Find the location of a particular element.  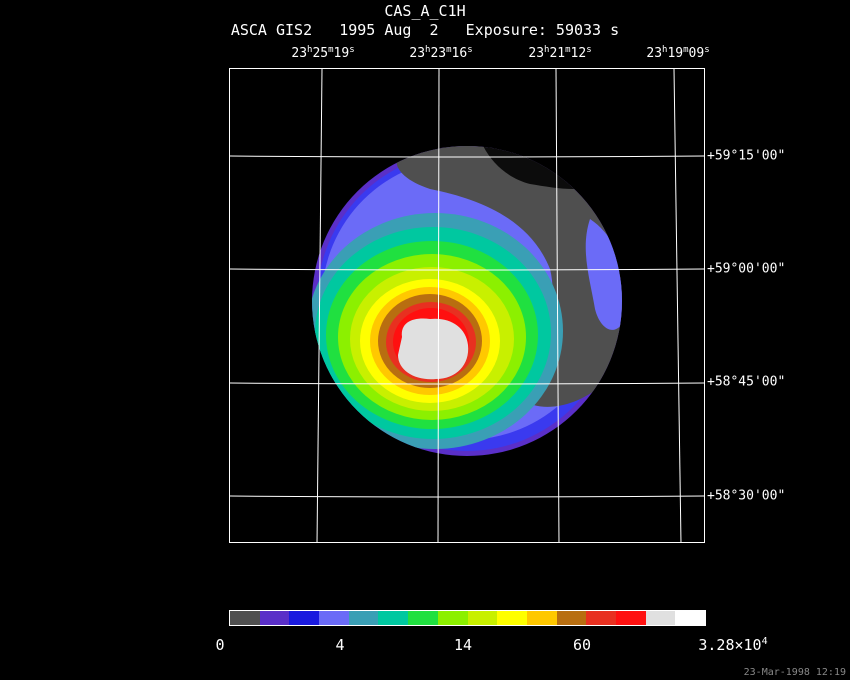

dec-tick-label: +58°45'00" is located at coordinates (746, 382).